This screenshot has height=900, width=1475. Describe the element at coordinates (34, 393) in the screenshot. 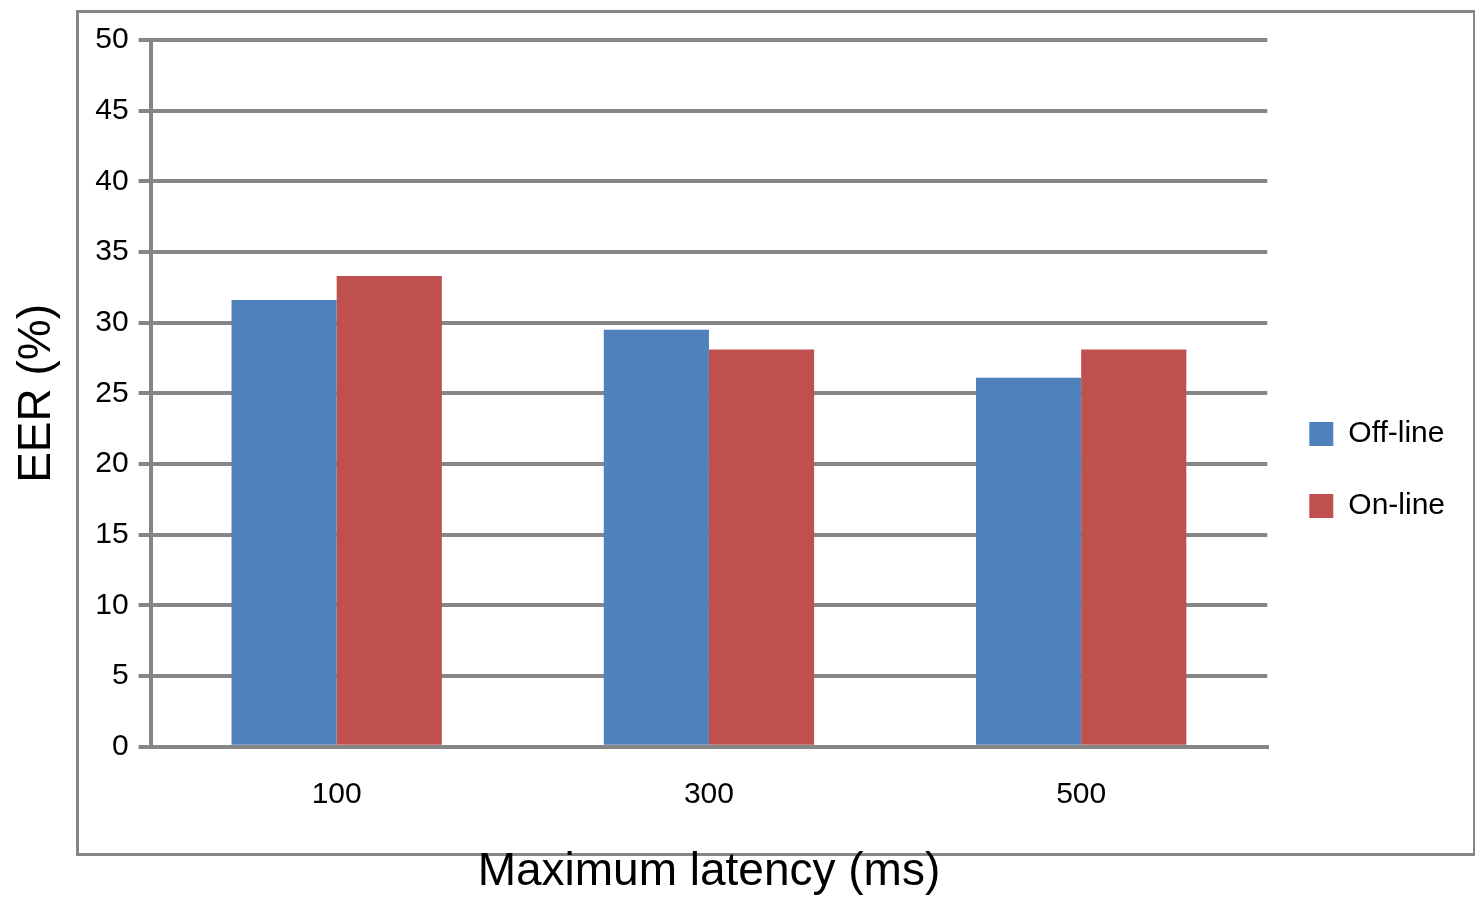

I see `y-axis-title: EER (%)` at that location.